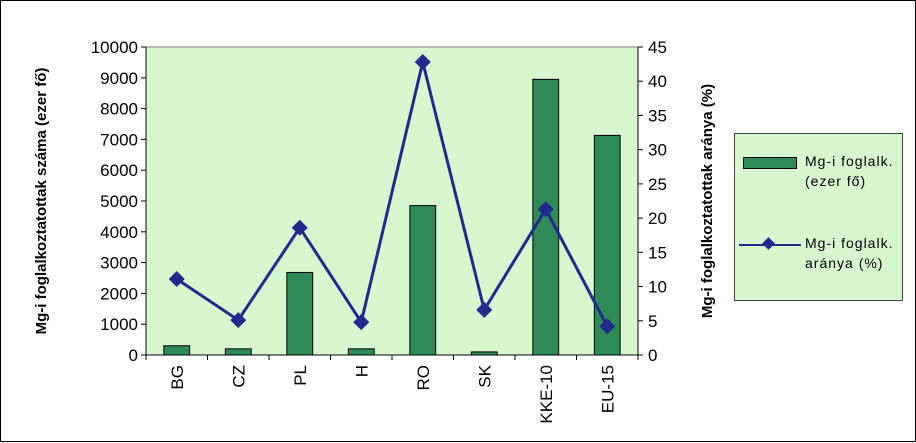  What do you see at coordinates (119, 139) in the screenshot?
I see `left-tick-label: 7000` at bounding box center [119, 139].